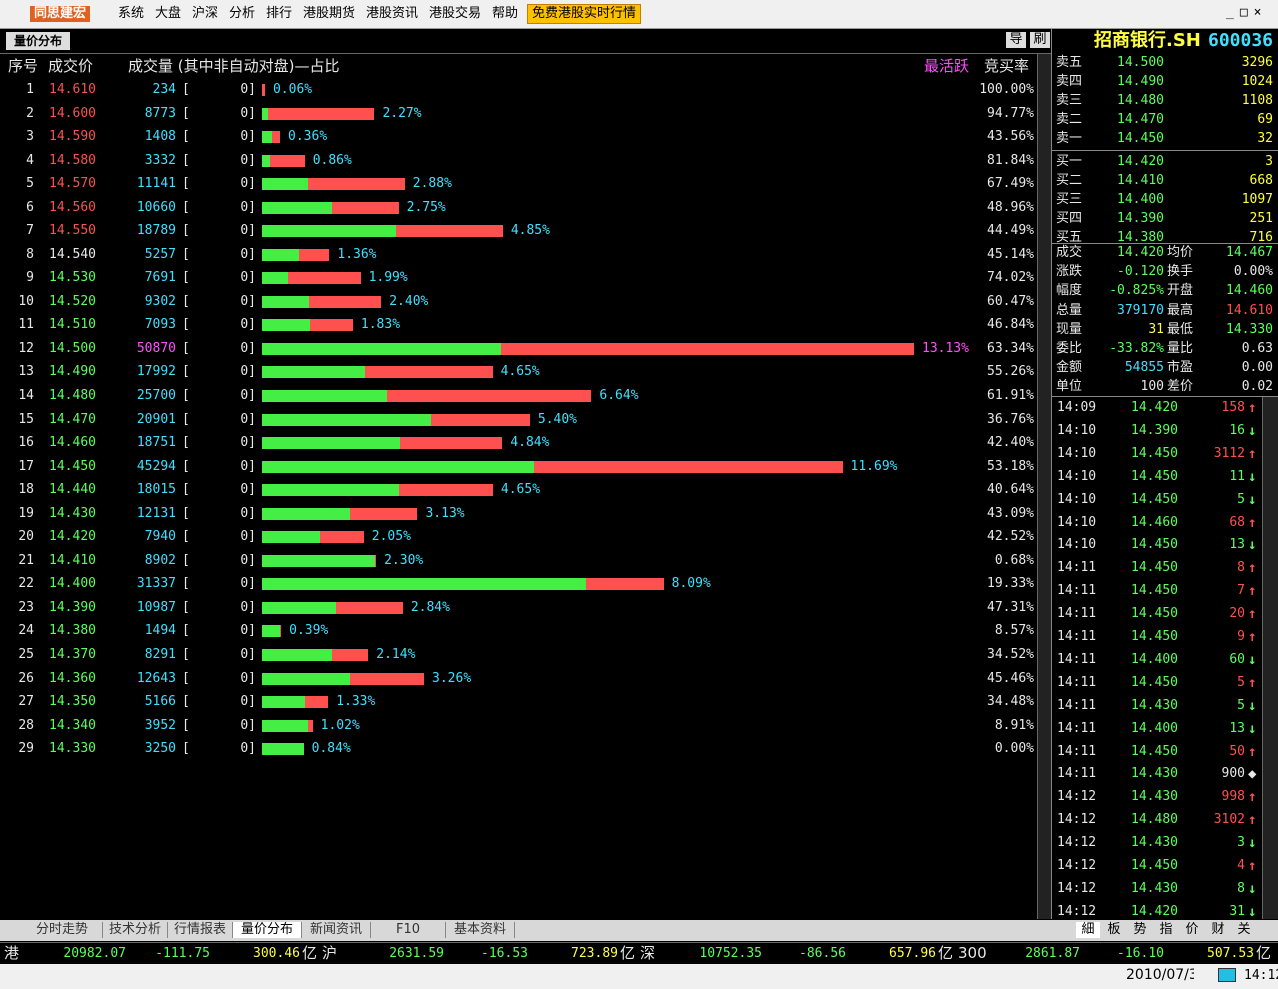  Describe the element at coordinates (156, 490) in the screenshot. I see `volume: 18015` at that location.